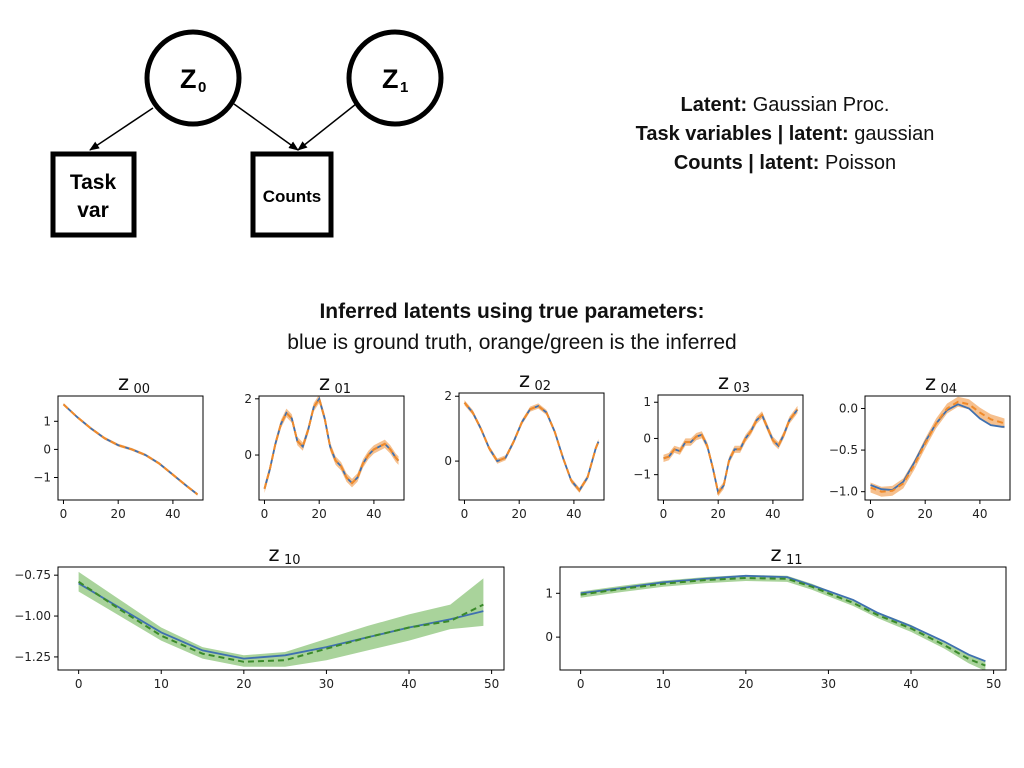 The width and height of the screenshot is (1024, 768). I want to click on subplot-11-xtick-label: 50, so click(993, 684).